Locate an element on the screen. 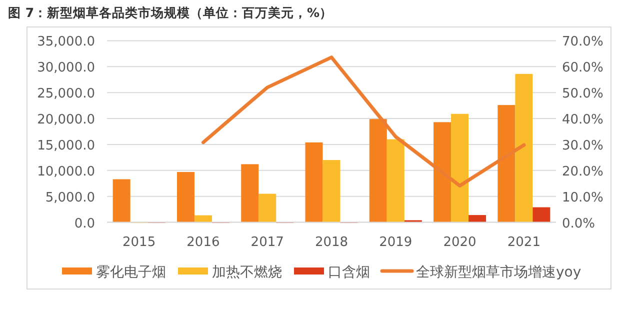 This screenshot has width=624, height=325. x-tick-label: 2019 is located at coordinates (395, 242).